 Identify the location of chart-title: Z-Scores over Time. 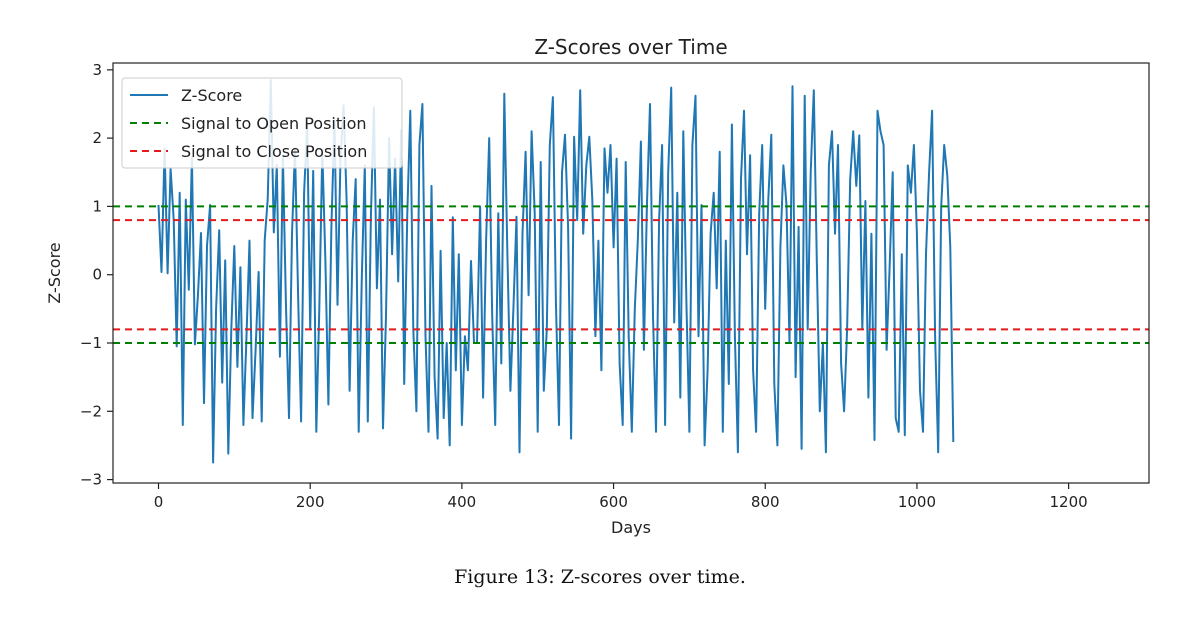
(630, 47).